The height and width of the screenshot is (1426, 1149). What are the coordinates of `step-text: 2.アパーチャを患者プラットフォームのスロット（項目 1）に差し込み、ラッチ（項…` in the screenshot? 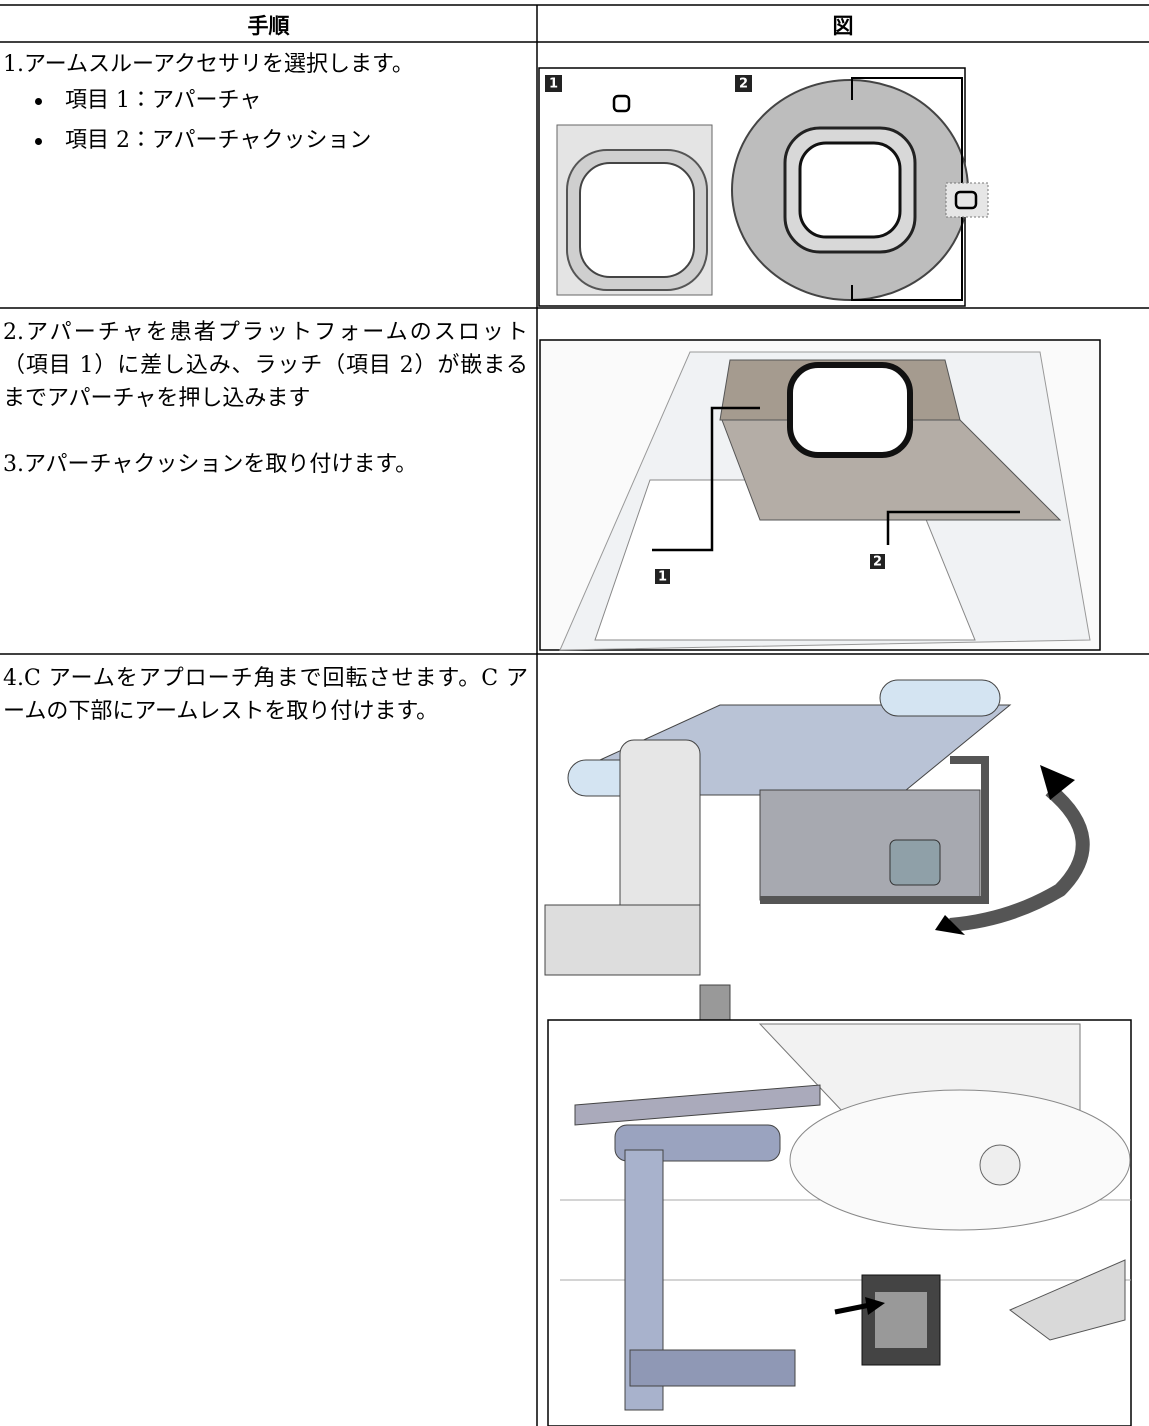 It's located at (265, 365).